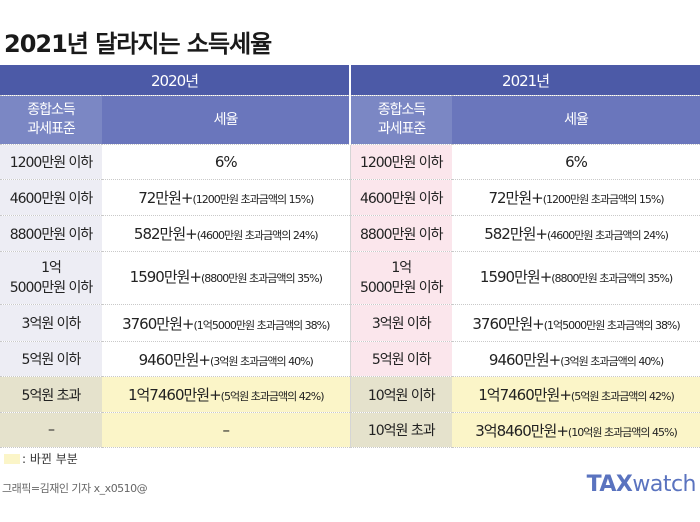 The height and width of the screenshot is (522, 700). I want to click on bracket-2020-cell: –, so click(51, 430).